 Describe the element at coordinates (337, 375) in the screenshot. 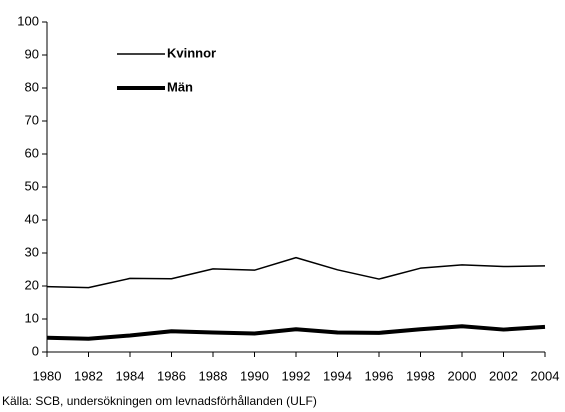

I see `x-tick-label: 1994` at that location.